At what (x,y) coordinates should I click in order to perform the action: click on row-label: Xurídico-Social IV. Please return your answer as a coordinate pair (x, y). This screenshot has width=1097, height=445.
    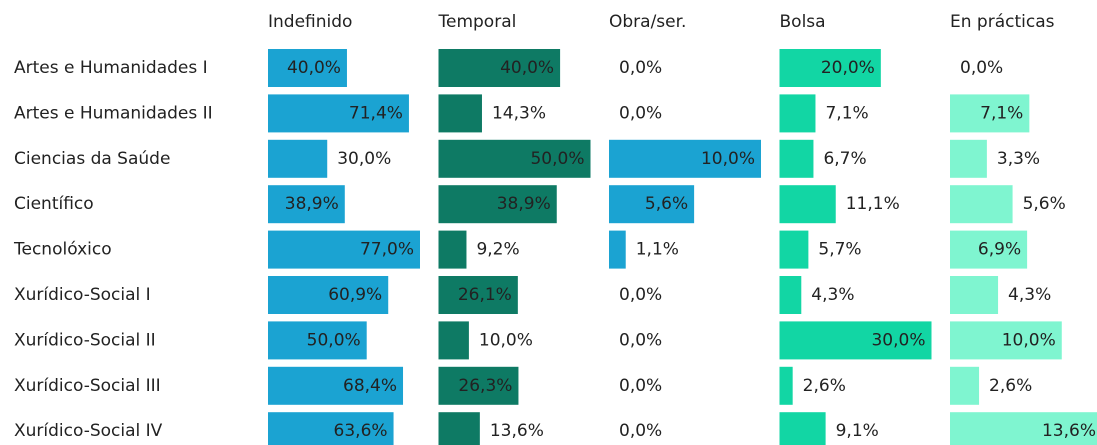
    Looking at the image, I should click on (88, 431).